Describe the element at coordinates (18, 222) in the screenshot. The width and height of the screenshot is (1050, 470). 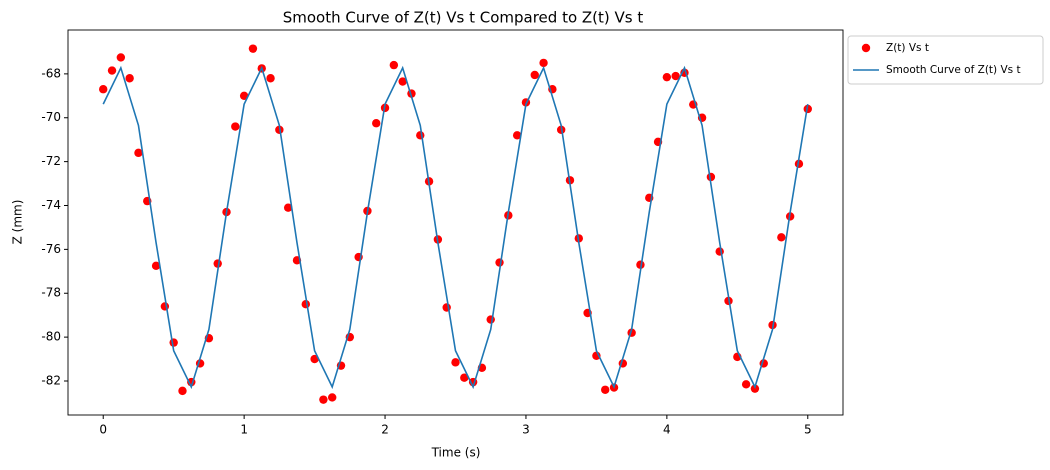
I see `y-axis-label: Z (mm)` at that location.